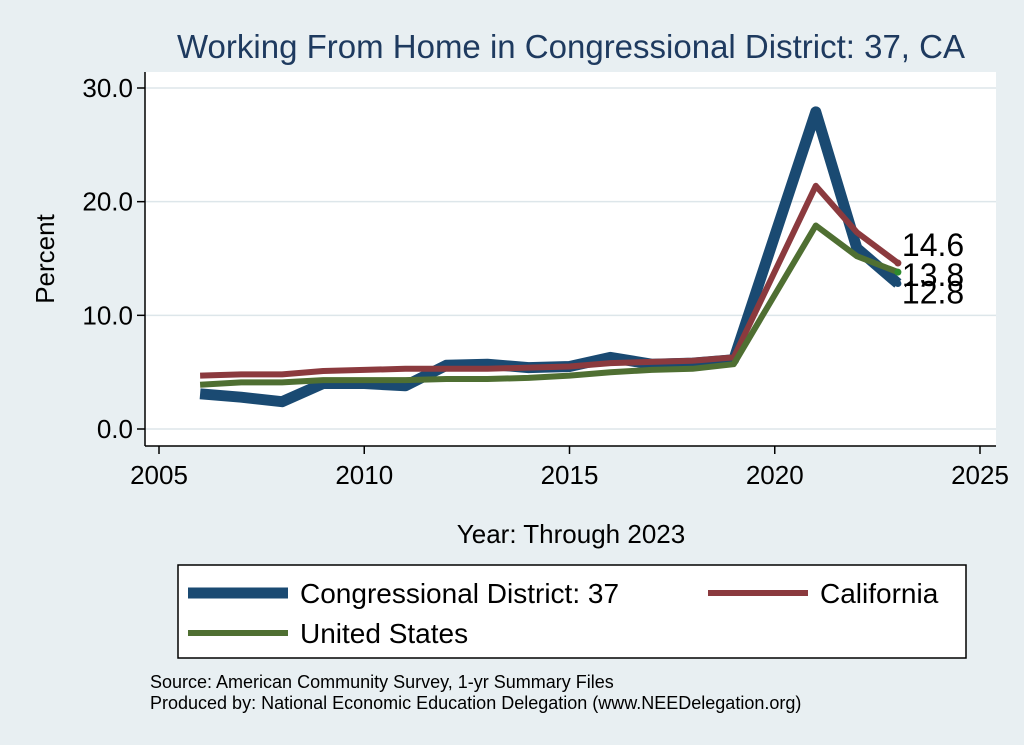 This screenshot has width=1024, height=745. I want to click on legend-label: United States, so click(384, 633).